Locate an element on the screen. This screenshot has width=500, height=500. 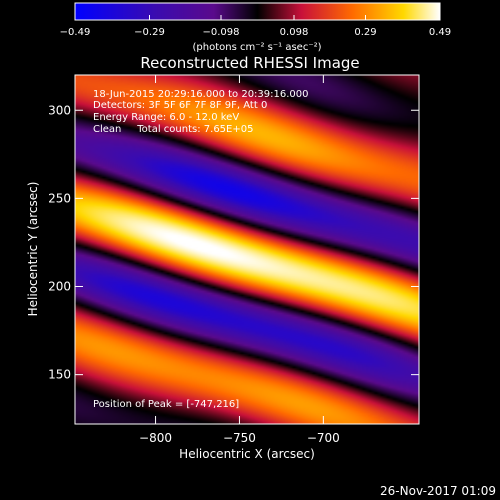
info-time-range: 18-Jun-2015 20:29:16.000 to 20:39:16.000 is located at coordinates (201, 94).